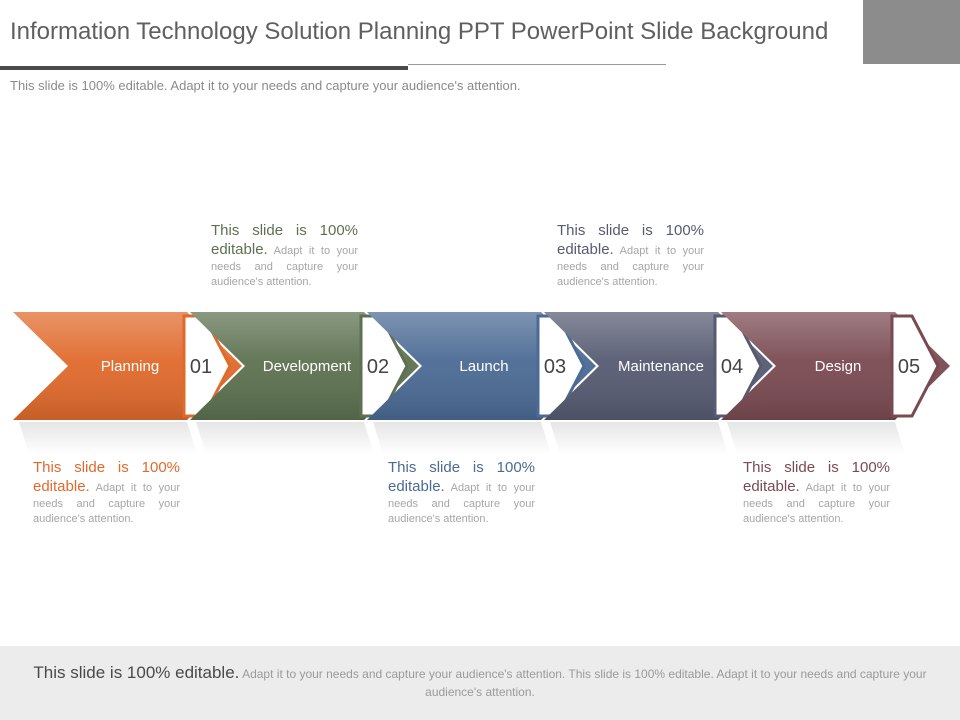  Describe the element at coordinates (127, 383) in the screenshot. I see `stage-planning: Planning 01` at that location.